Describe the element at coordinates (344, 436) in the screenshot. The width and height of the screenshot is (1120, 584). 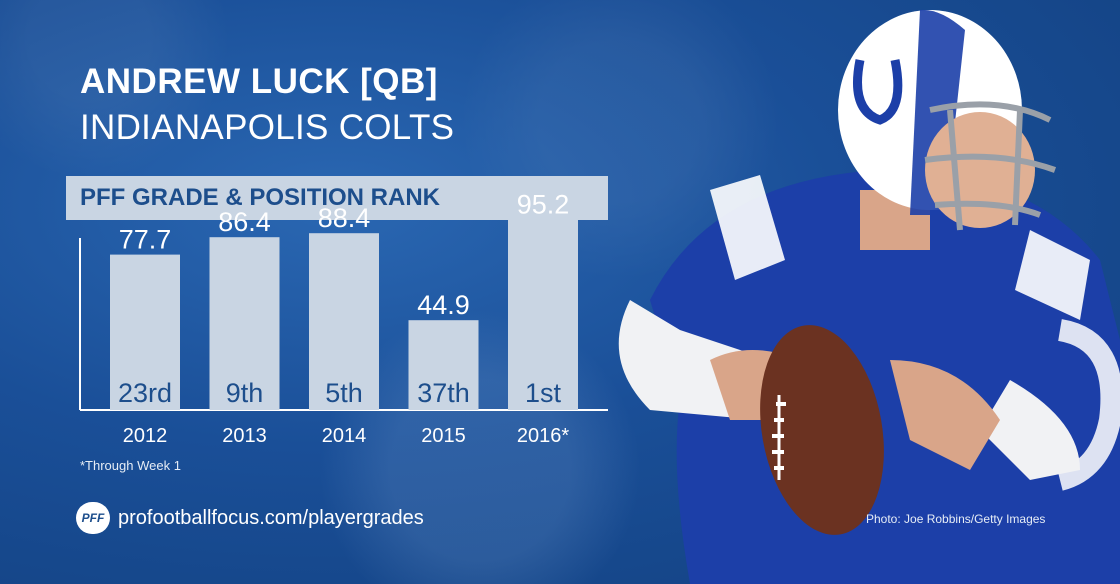
I see `x-tick-label: 2014` at that location.